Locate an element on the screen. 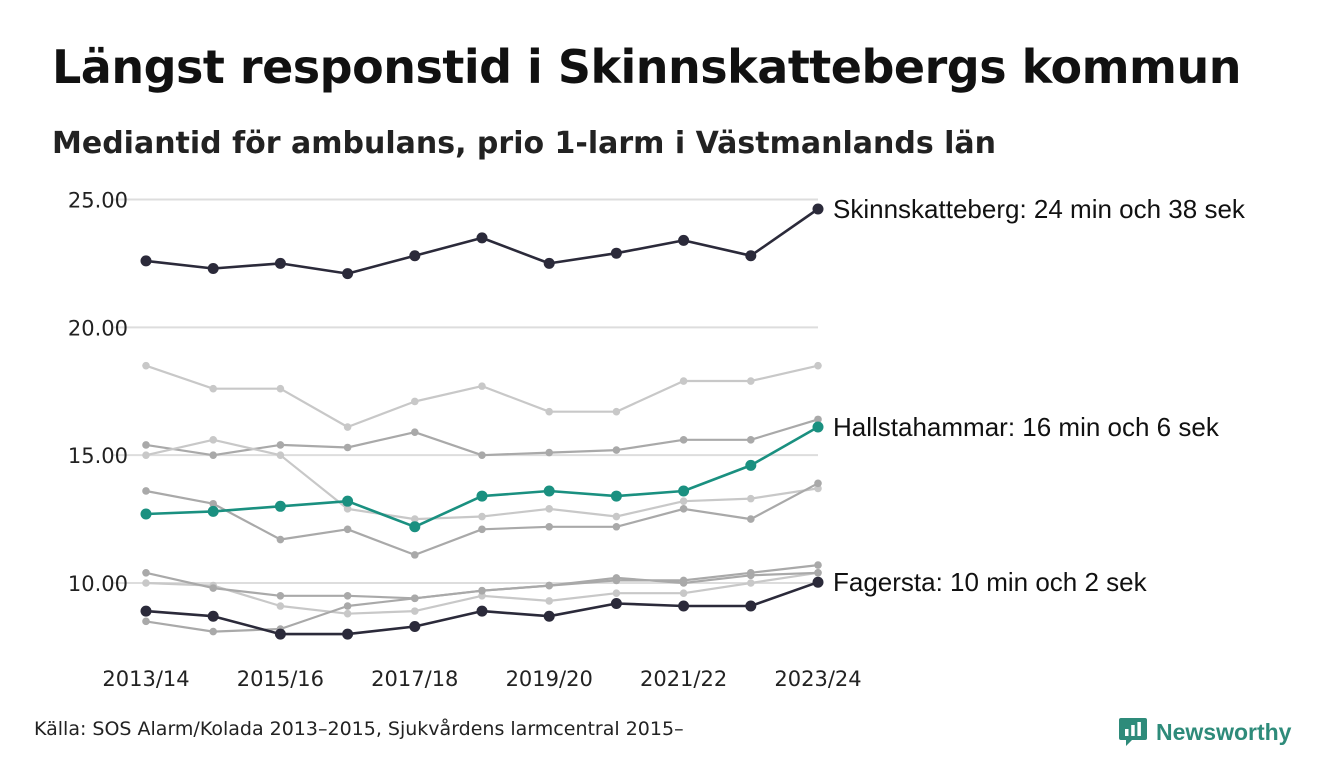 The width and height of the screenshot is (1340, 780). highlight-series is located at coordinates (482, 477).